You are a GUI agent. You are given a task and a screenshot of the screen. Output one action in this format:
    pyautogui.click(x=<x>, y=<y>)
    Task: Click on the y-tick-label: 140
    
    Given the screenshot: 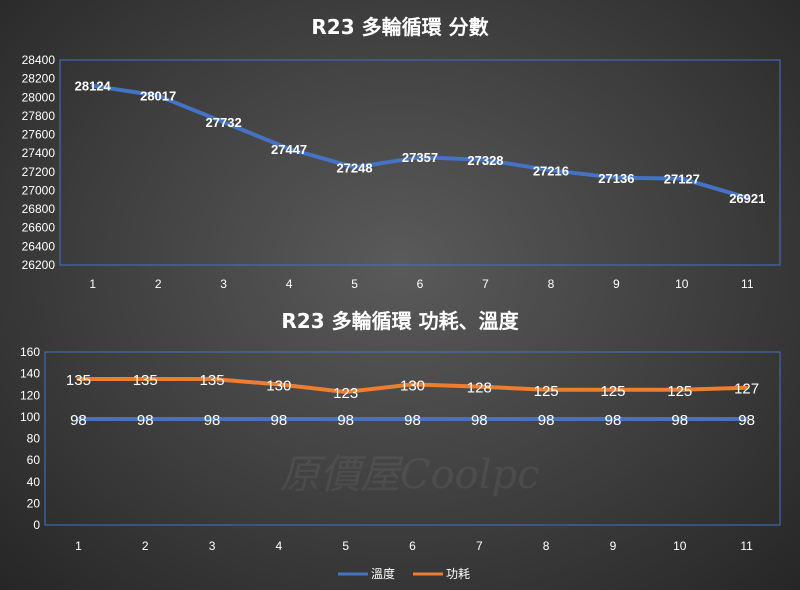 What is the action you would take?
    pyautogui.click(x=30, y=374)
    